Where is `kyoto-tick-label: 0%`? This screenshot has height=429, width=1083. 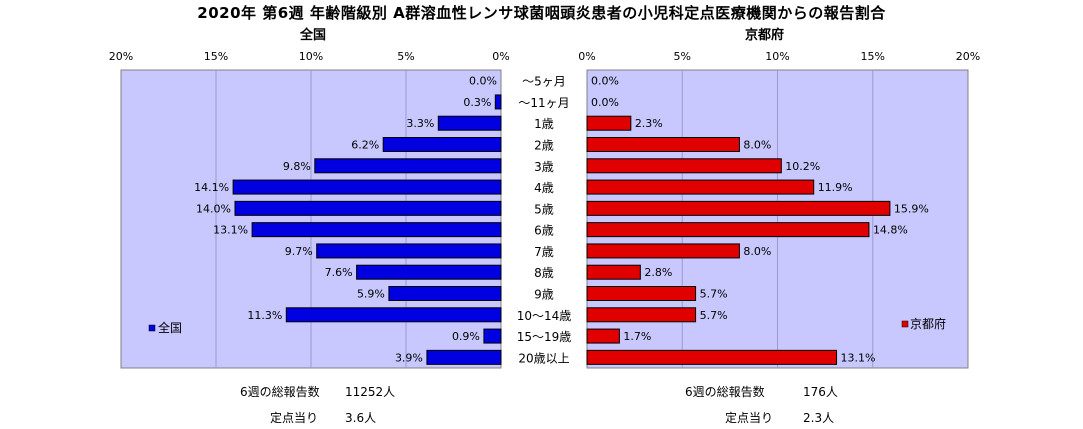 kyoto-tick-label: 0% is located at coordinates (586, 56).